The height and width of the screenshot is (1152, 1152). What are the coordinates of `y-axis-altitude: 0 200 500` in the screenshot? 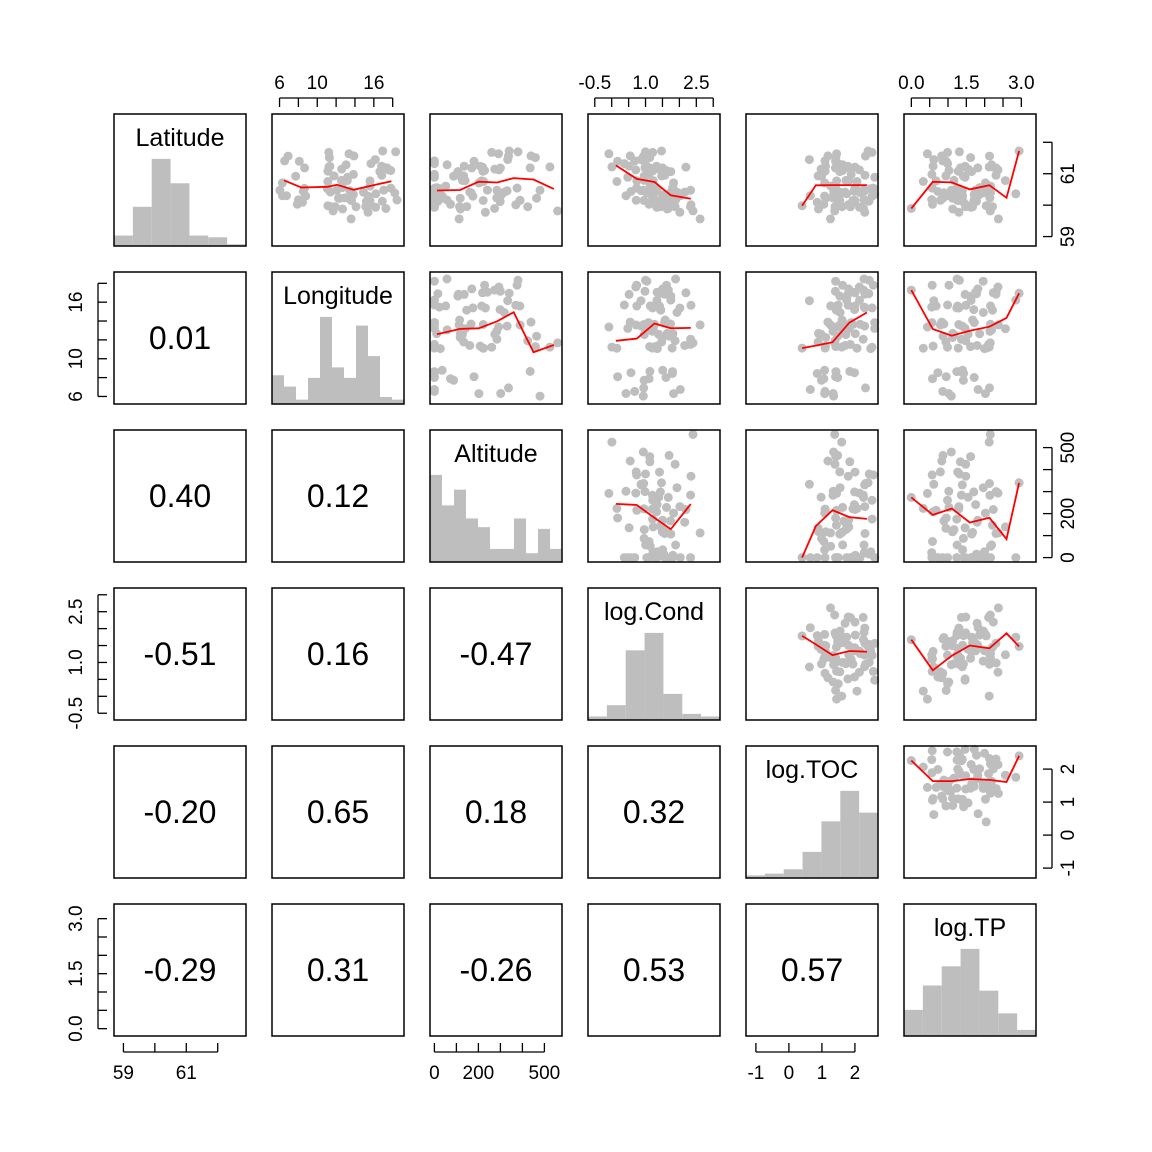 It's located at (1061, 497).